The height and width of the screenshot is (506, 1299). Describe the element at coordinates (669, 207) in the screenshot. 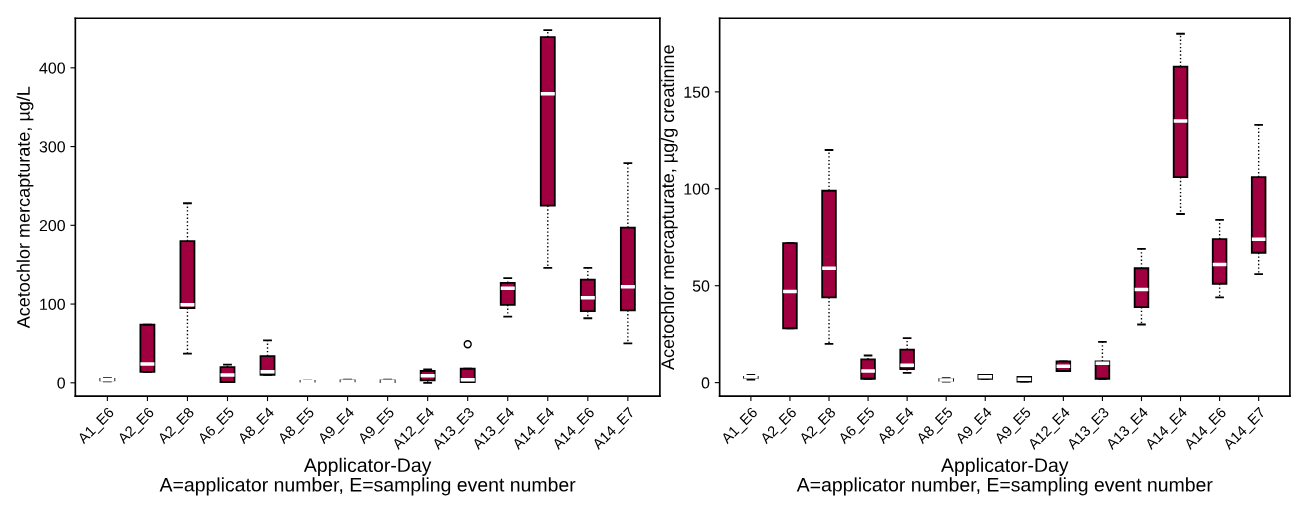

I see `y-axis-title: Acetochlor mercapturate, µg/g creatinine` at that location.